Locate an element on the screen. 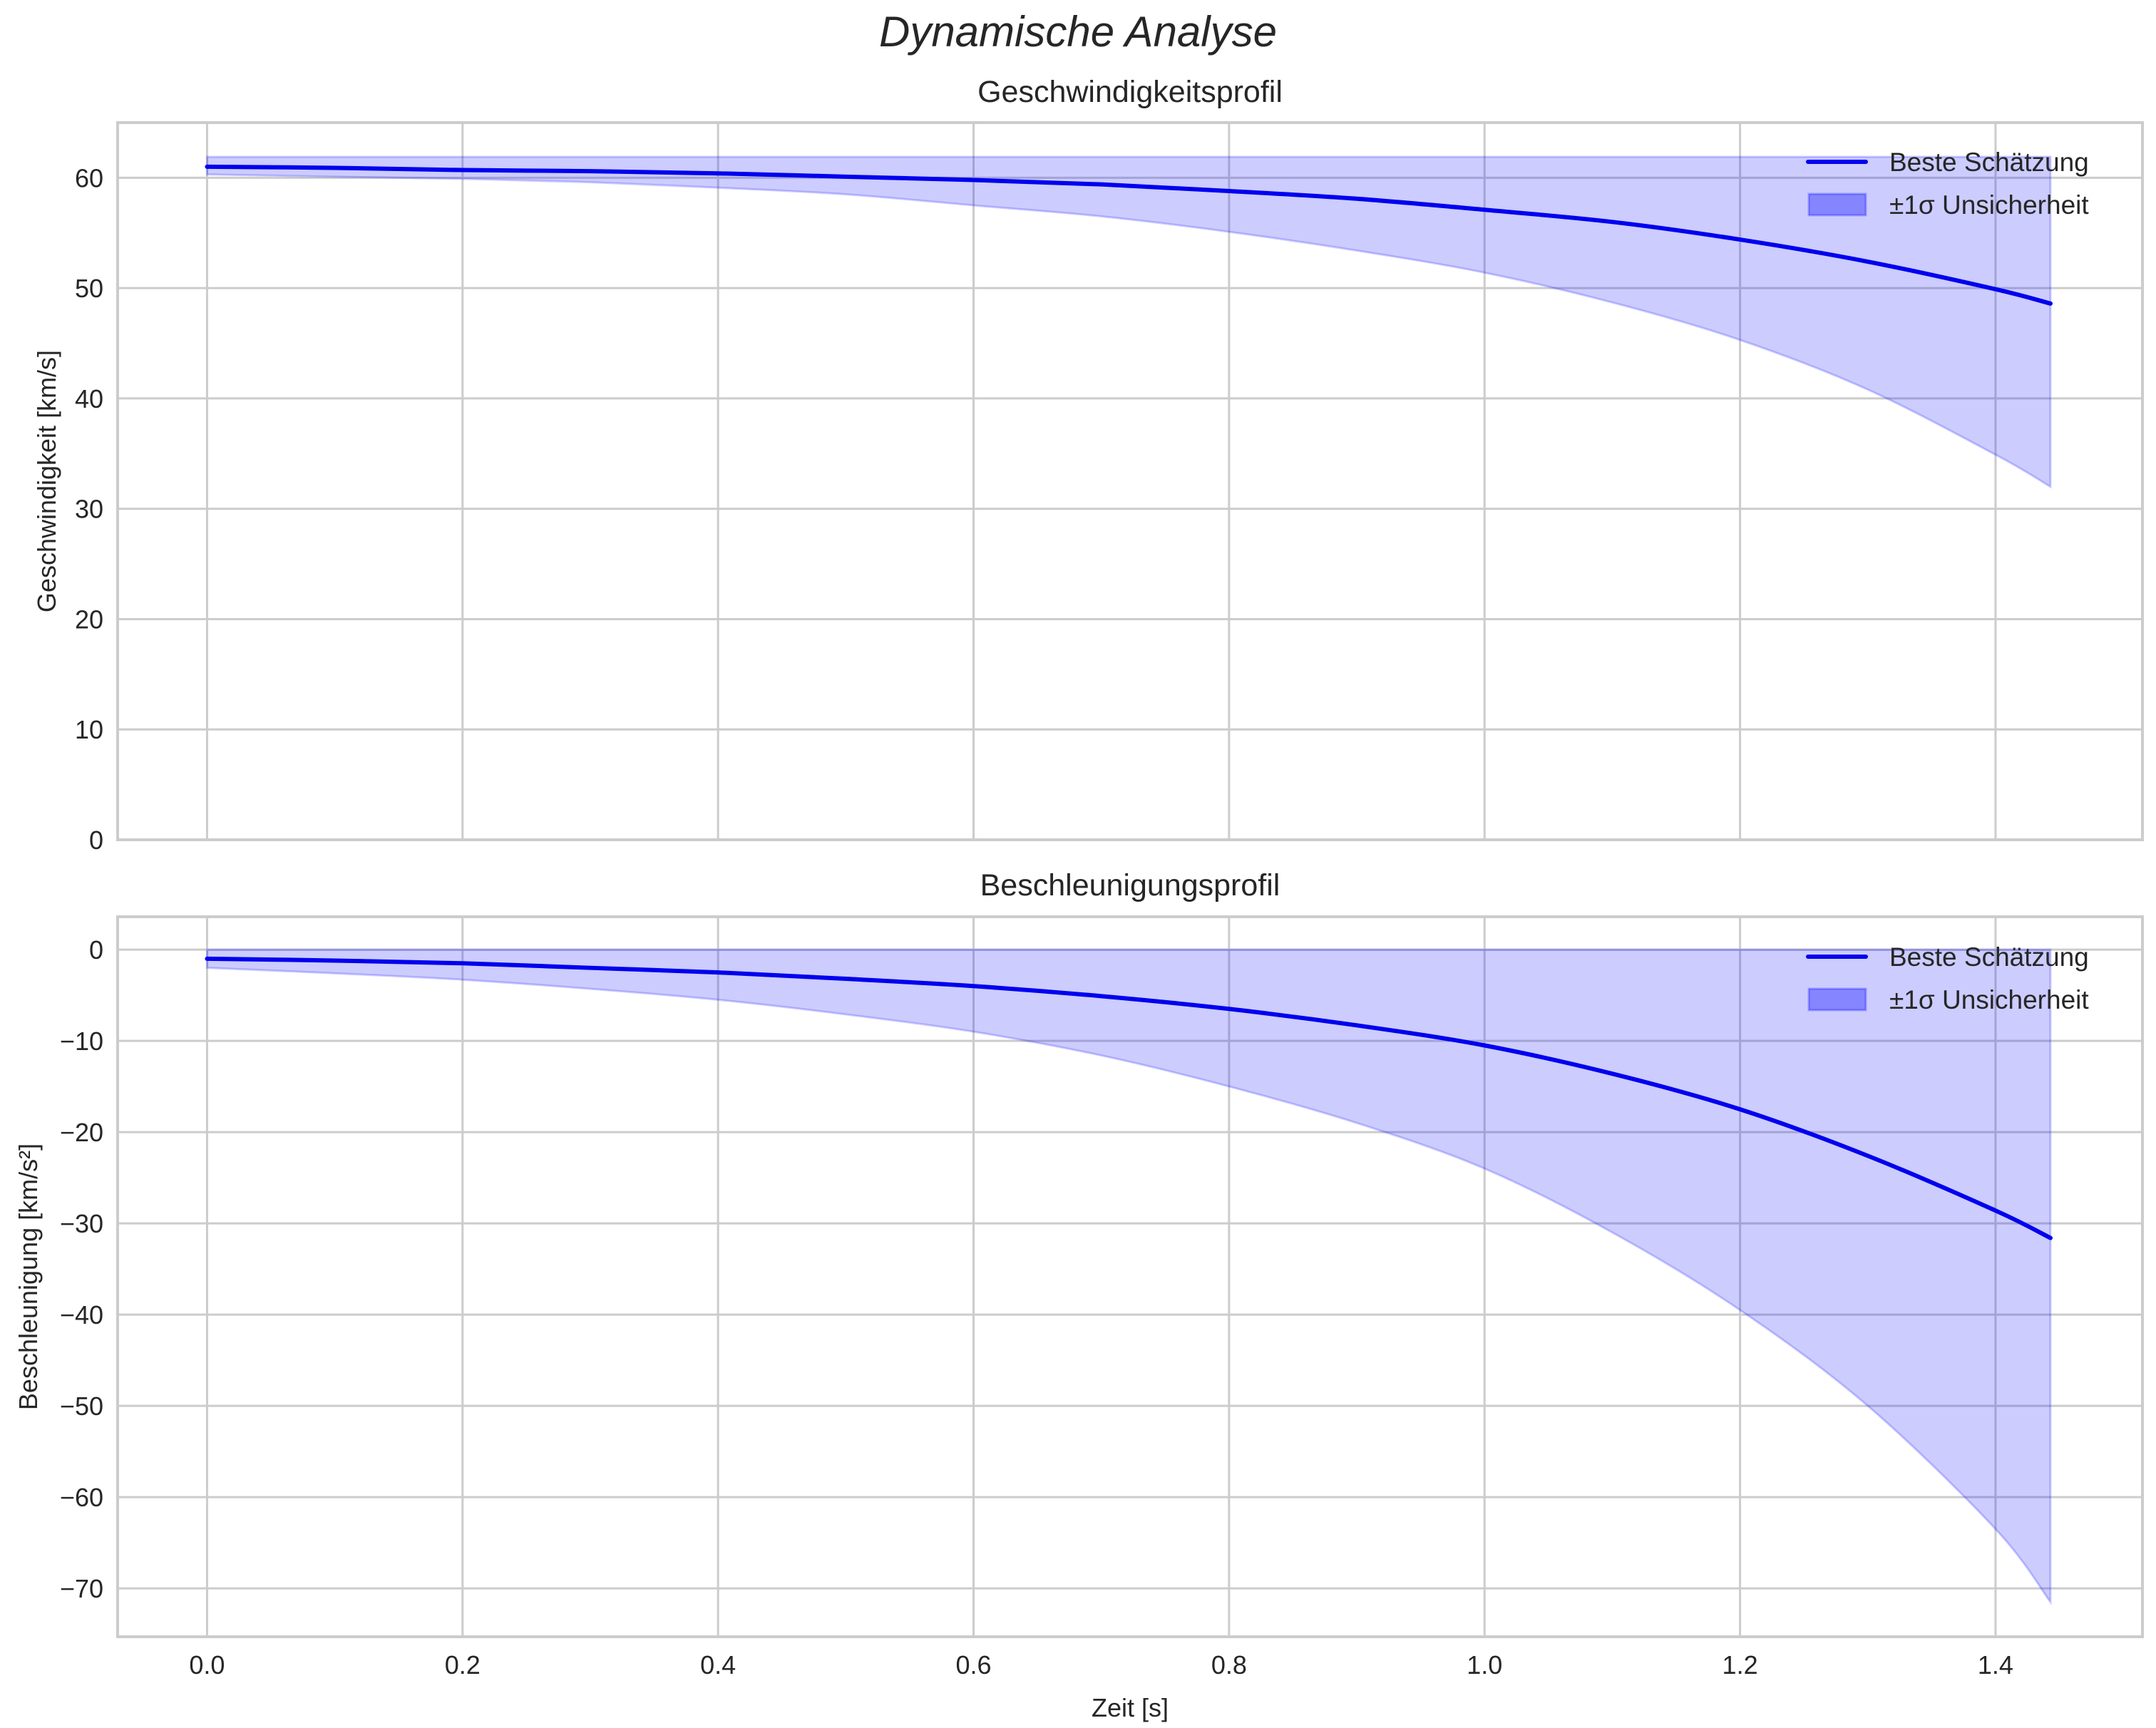 The height and width of the screenshot is (1728, 2156). x-tick-label: 0.6 is located at coordinates (973, 1665).